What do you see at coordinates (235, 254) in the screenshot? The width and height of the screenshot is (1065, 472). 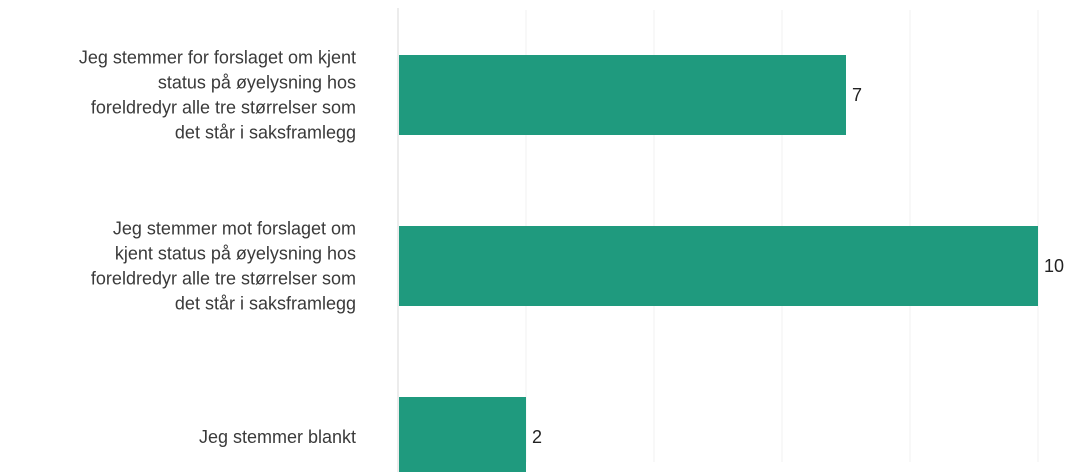 I see `category-label-line: kjent status på øyelysning hos` at bounding box center [235, 254].